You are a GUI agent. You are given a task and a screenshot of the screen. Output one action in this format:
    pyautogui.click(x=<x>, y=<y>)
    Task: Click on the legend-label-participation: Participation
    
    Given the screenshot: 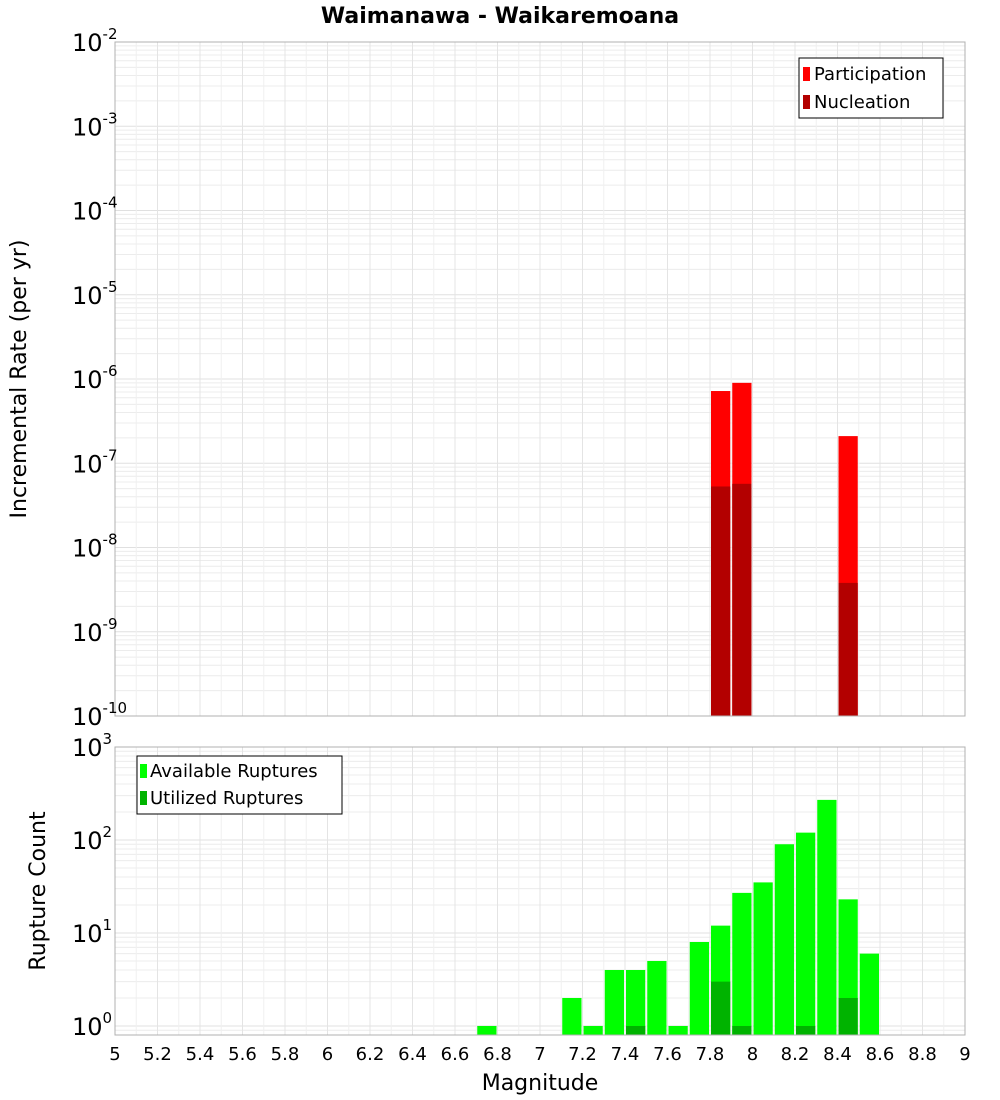 What is the action you would take?
    pyautogui.click(x=870, y=74)
    